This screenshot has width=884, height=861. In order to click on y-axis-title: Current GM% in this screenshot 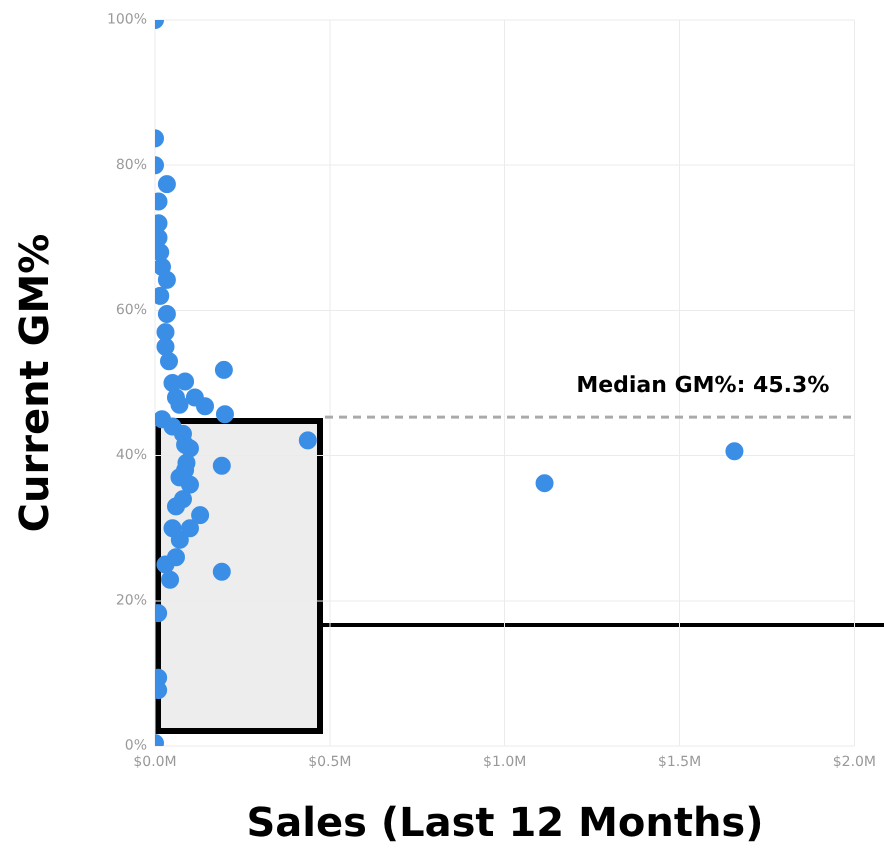, I will do `click(35, 383)`.